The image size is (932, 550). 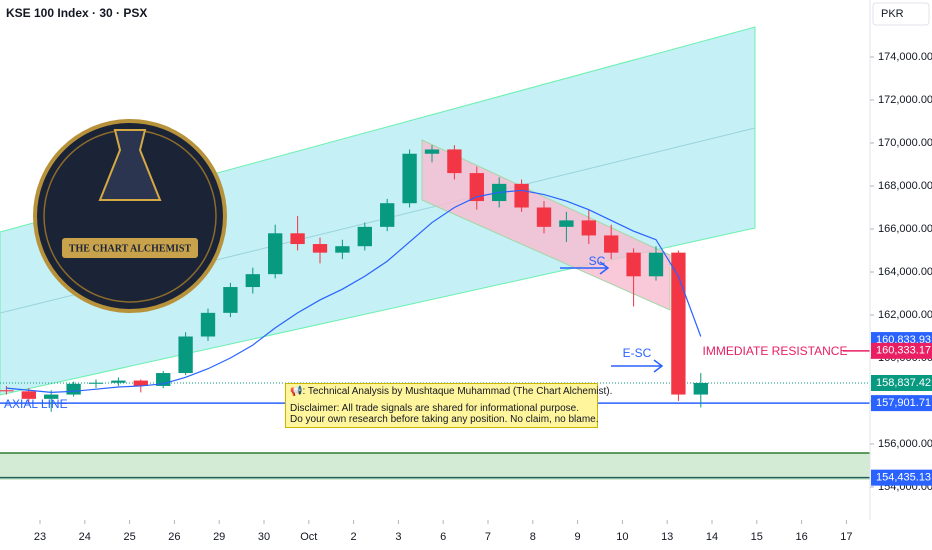 What do you see at coordinates (308, 537) in the screenshot?
I see `x-tick-label: Oct` at bounding box center [308, 537].